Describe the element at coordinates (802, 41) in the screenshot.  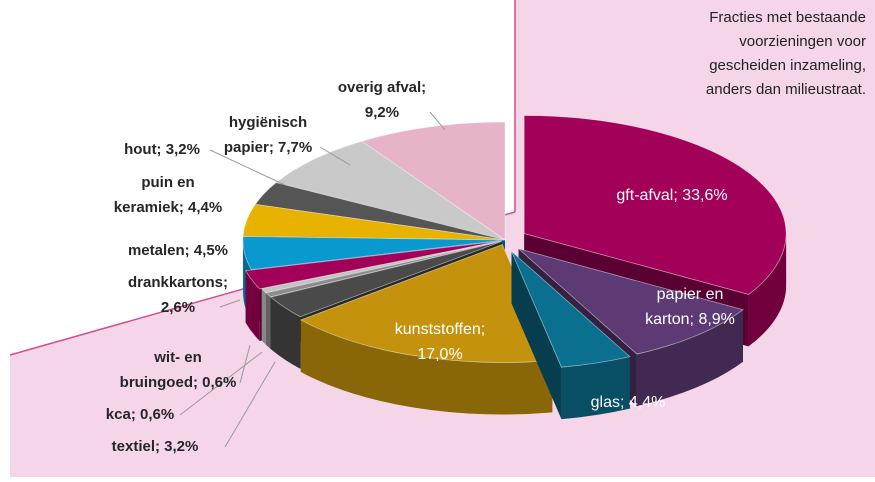
I see `annotation: voorzieningen voor` at that location.